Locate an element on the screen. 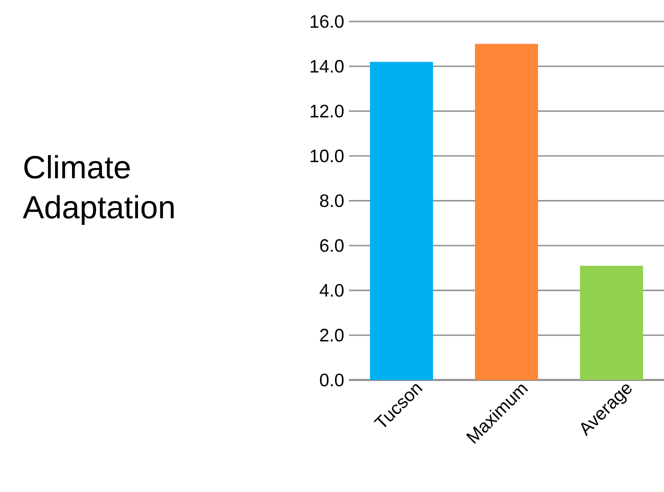 This screenshot has width=664, height=492. y-tick-label: 8.0 is located at coordinates (332, 201).